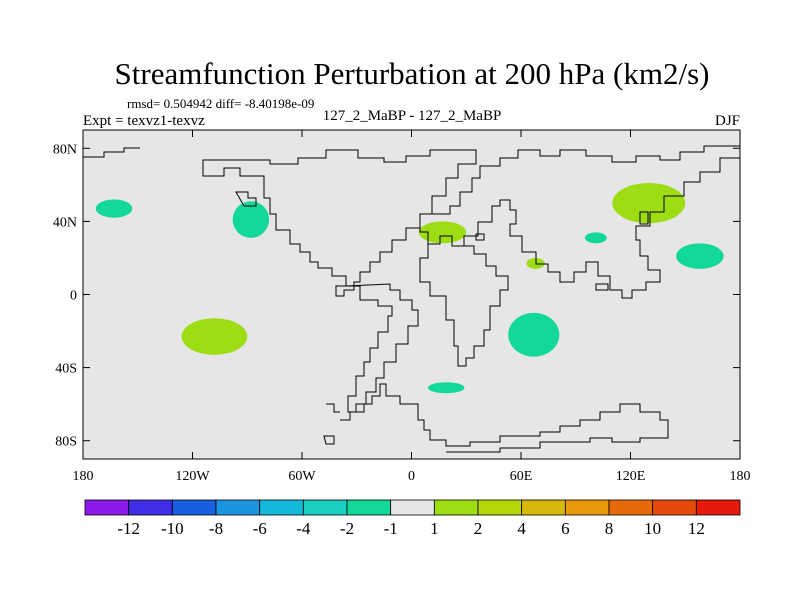 This screenshot has width=800, height=600. I want to click on x-tick-label: 120E, so click(631, 476).